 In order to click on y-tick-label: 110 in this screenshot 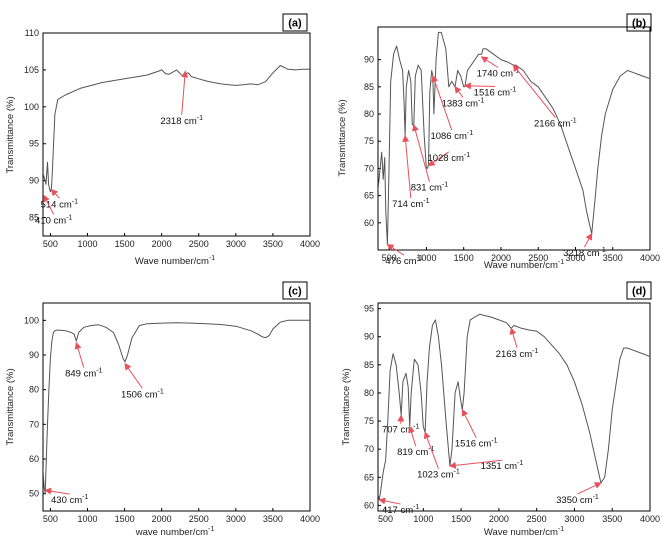, I will do `click(32, 33)`.